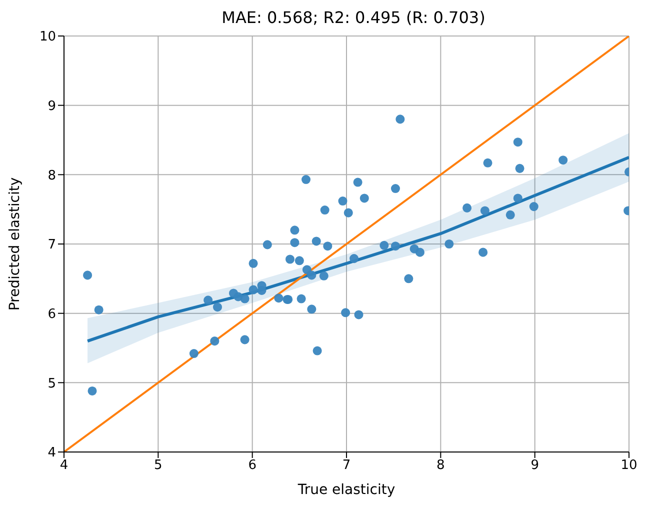 The width and height of the screenshot is (647, 511). I want to click on x-tick-label: 9, so click(534, 466).